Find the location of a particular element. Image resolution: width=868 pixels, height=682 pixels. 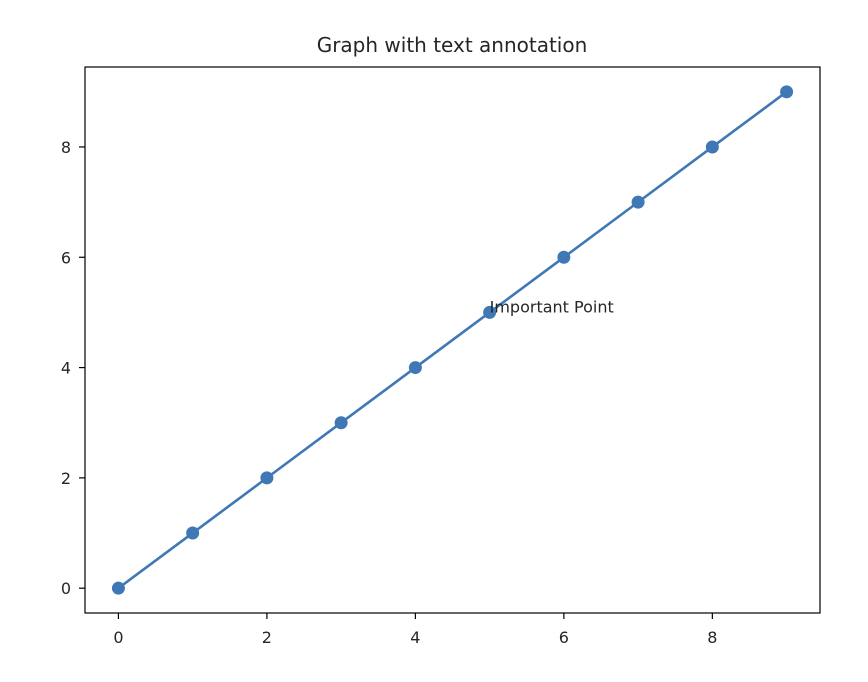

annotations: Important Point is located at coordinates (552, 306).